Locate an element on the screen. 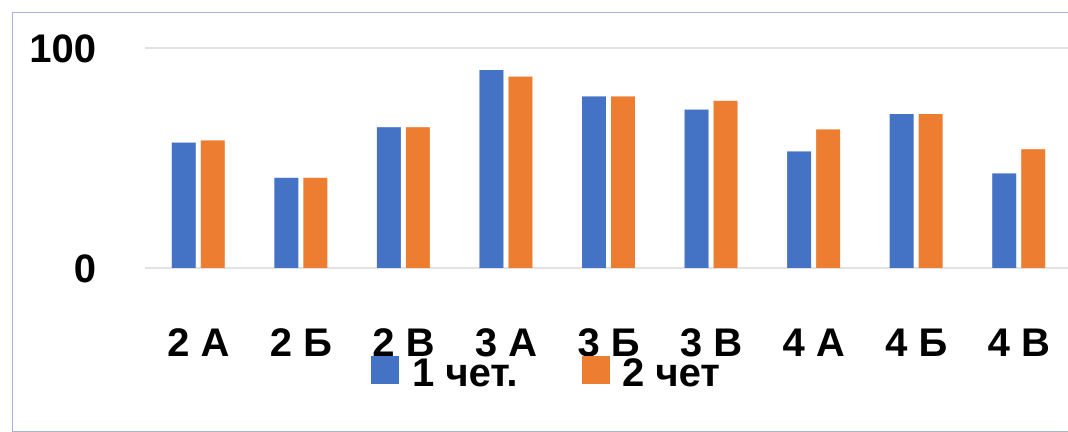 The height and width of the screenshot is (432, 1068). y-tick-label: 100 is located at coordinates (62, 49).